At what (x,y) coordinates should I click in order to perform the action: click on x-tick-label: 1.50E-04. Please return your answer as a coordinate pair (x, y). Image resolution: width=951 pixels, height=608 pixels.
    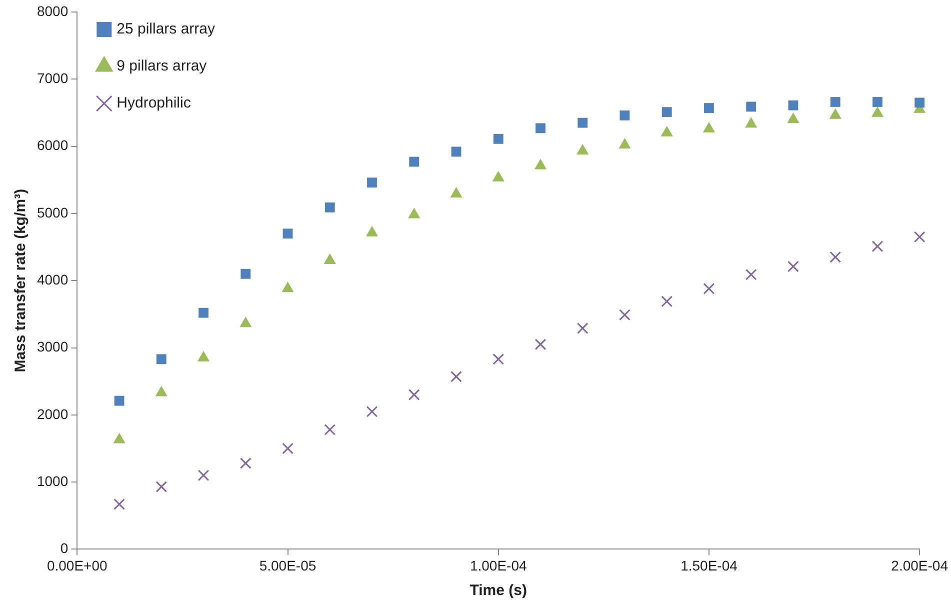
    Looking at the image, I should click on (709, 565).